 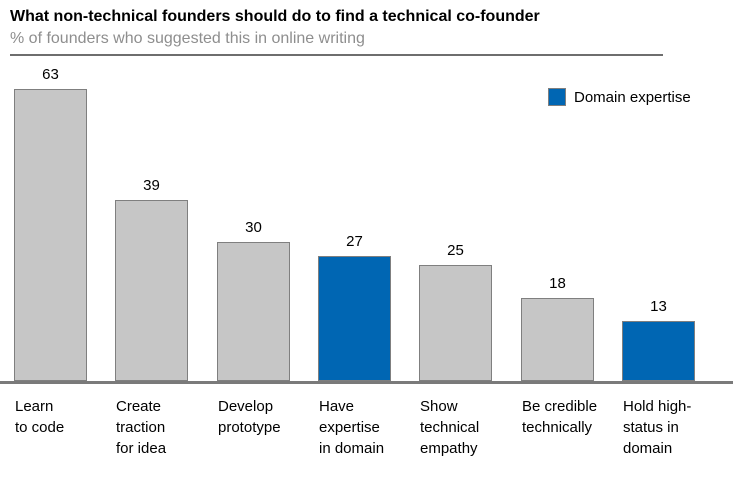 What do you see at coordinates (450, 427) in the screenshot?
I see `category-label: Show technical empathy` at bounding box center [450, 427].